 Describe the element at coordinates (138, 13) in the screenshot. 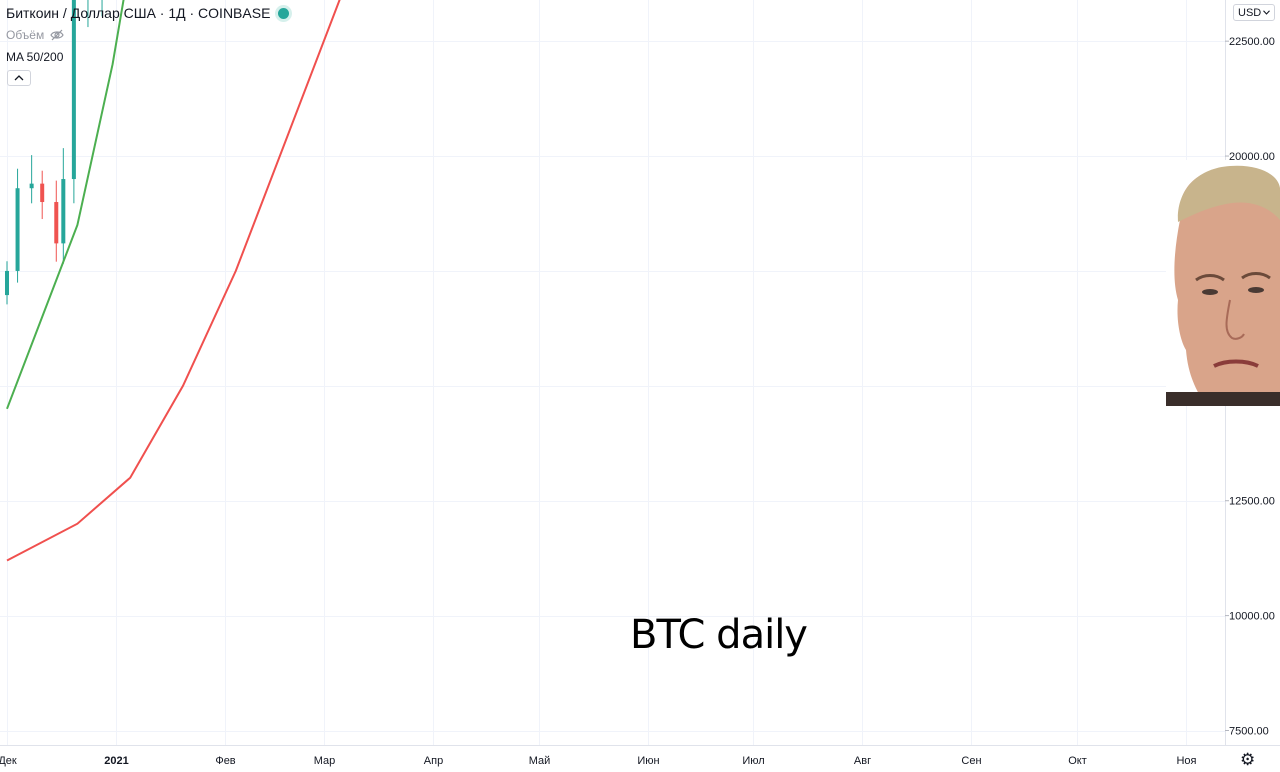

I see `symbol-title: Биткоин / Доллар США · 1Д · COINBASE` at that location.